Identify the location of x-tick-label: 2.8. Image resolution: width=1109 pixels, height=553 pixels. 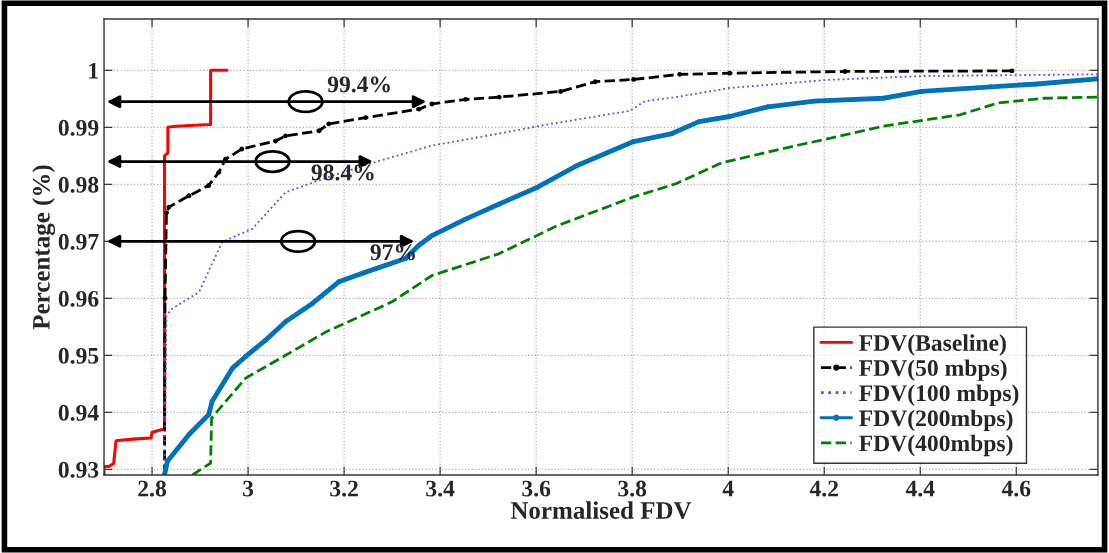
(152, 488).